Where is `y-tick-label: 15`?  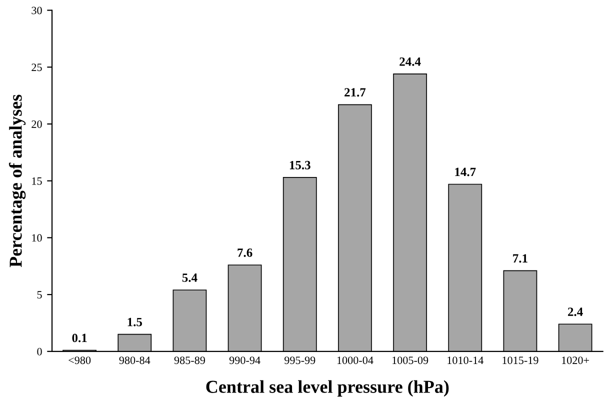 y-tick-label: 15 is located at coordinates (37, 181).